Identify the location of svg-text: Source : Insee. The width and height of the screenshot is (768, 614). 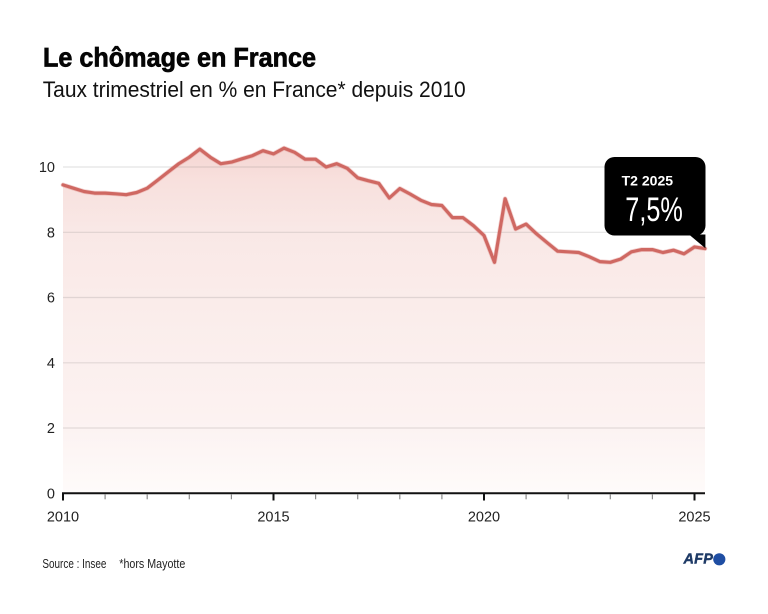
(74, 563).